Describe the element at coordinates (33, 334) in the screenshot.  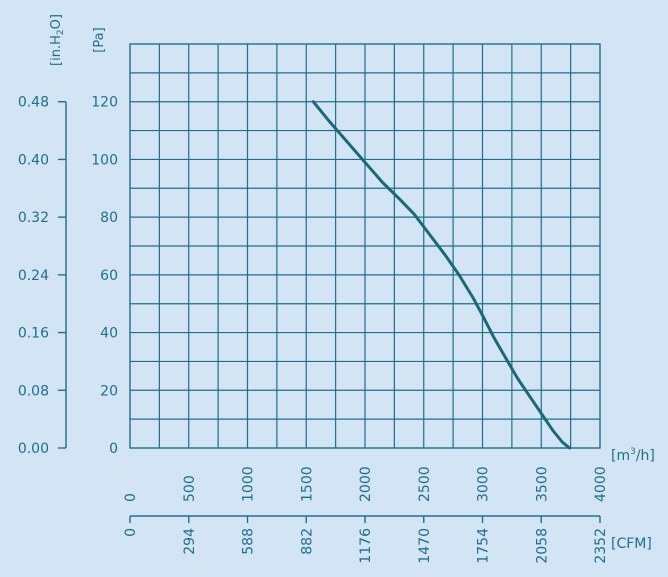
I see `inh2o-tick-label: 0.16` at that location.